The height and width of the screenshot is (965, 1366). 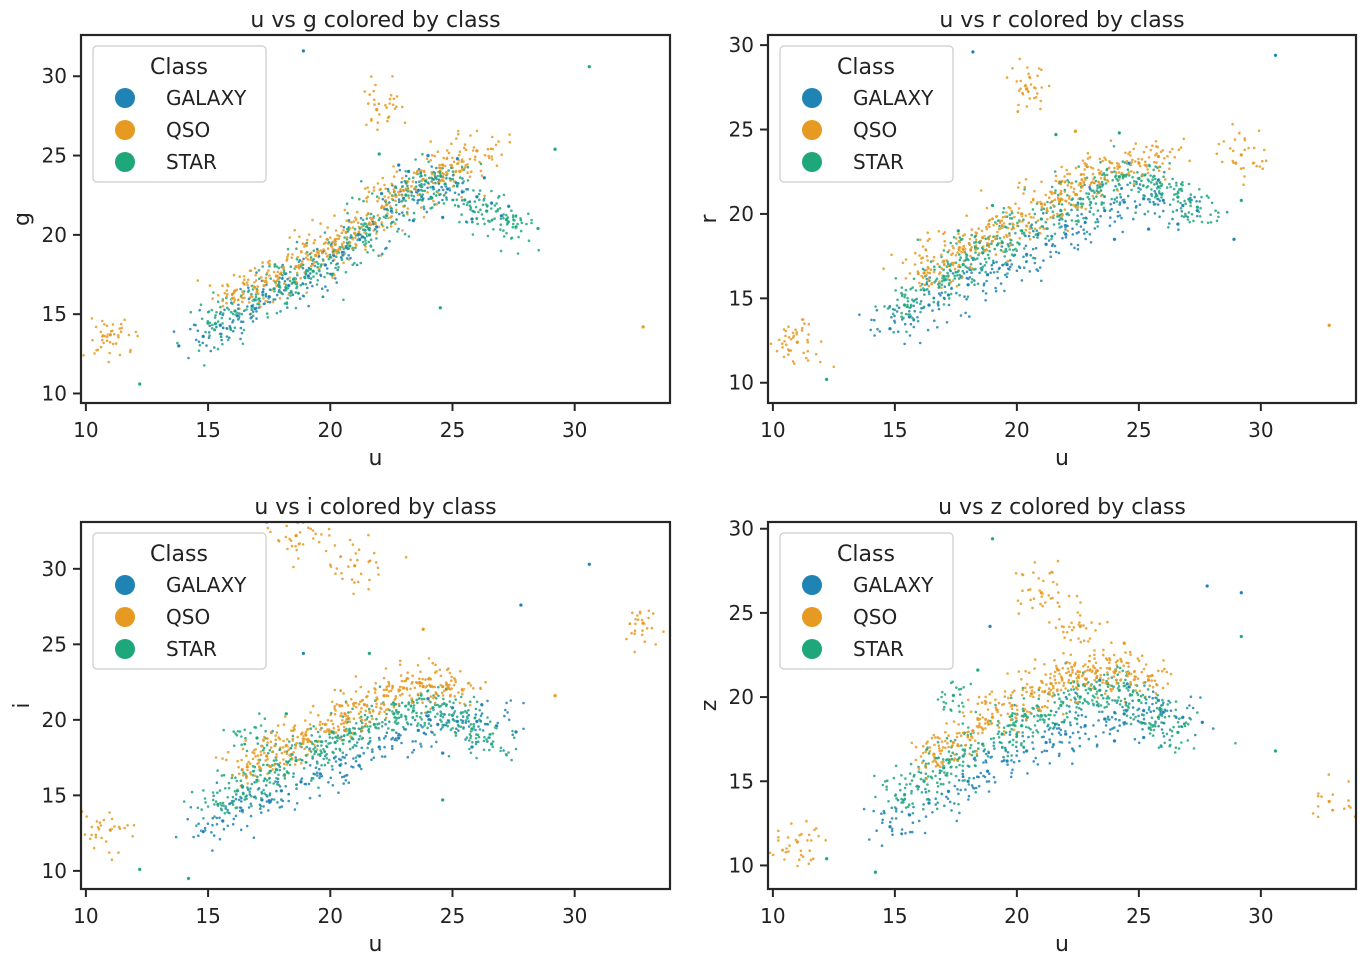 I want to click on legend-marker-galaxy, so click(x=125, y=585).